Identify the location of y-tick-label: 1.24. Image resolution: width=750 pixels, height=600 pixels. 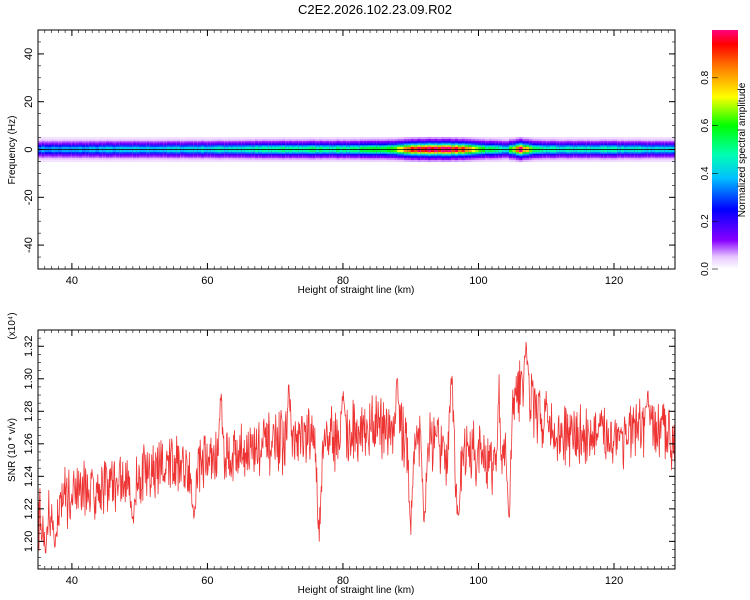
(29, 476).